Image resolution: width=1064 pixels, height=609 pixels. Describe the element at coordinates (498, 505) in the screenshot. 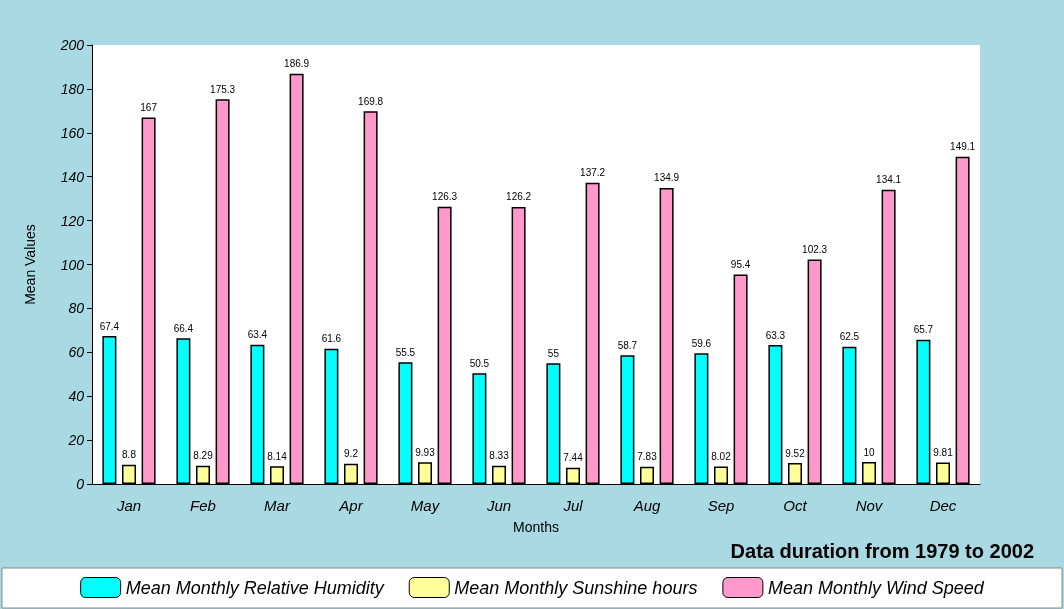

I see `x-tick-label: Jun` at that location.